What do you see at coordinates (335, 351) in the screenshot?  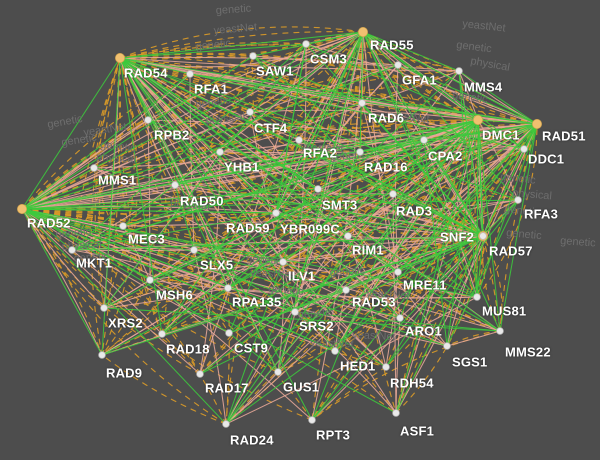 I see `node-hed1` at bounding box center [335, 351].